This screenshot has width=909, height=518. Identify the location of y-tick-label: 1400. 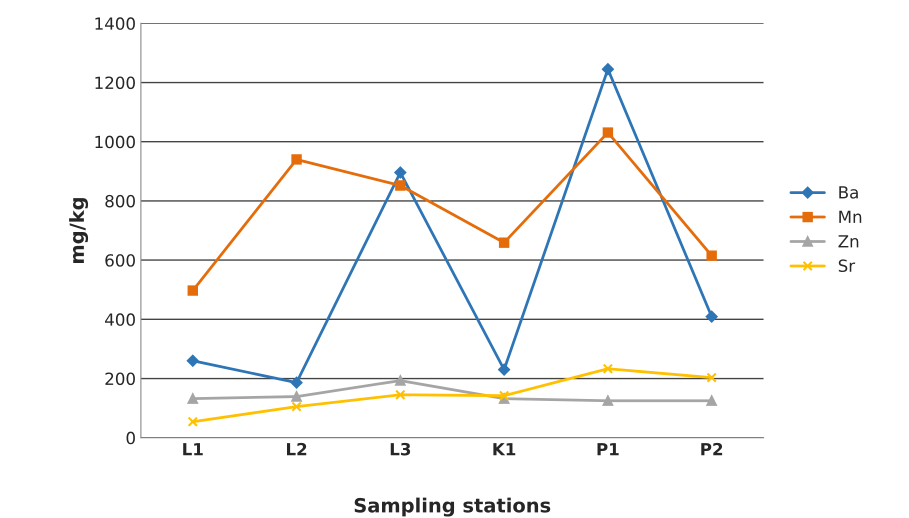
(115, 23).